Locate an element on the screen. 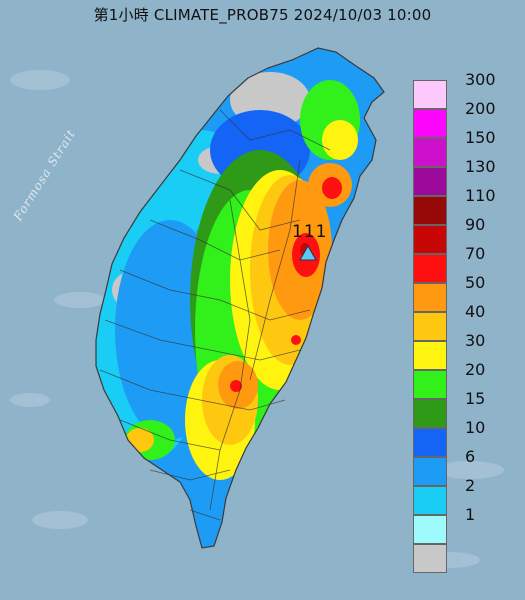 Image resolution: width=525 pixels, height=600 pixels. legend-label: 130 is located at coordinates (480, 166).